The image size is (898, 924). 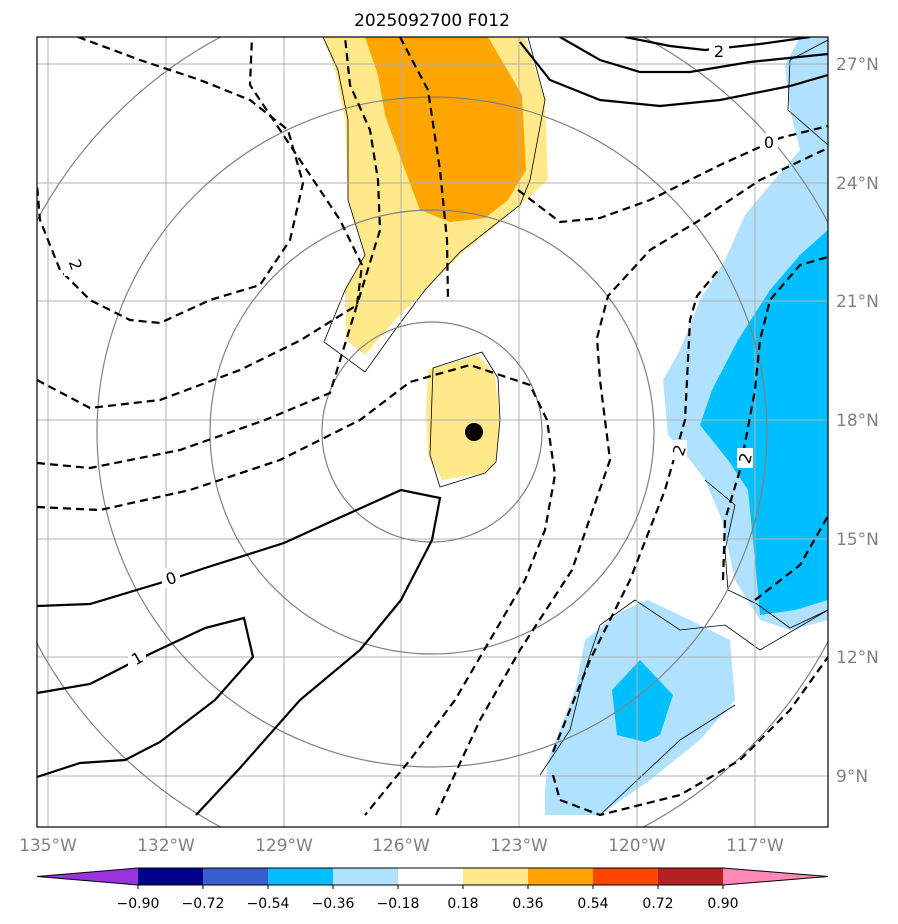 I want to click on lon-tick-label: 123°W, so click(x=519, y=846).